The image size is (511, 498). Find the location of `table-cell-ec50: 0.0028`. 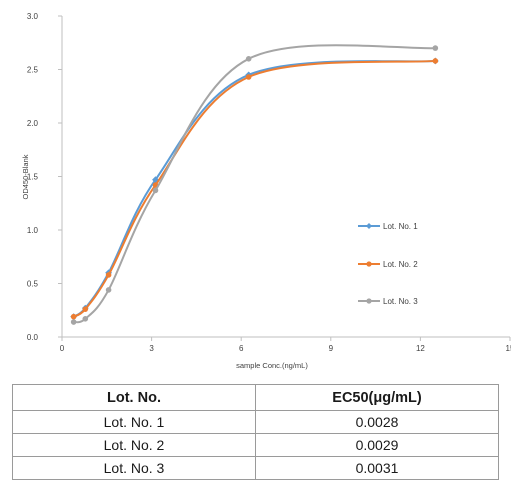

table-cell-ec50: 0.0028 is located at coordinates (377, 422).